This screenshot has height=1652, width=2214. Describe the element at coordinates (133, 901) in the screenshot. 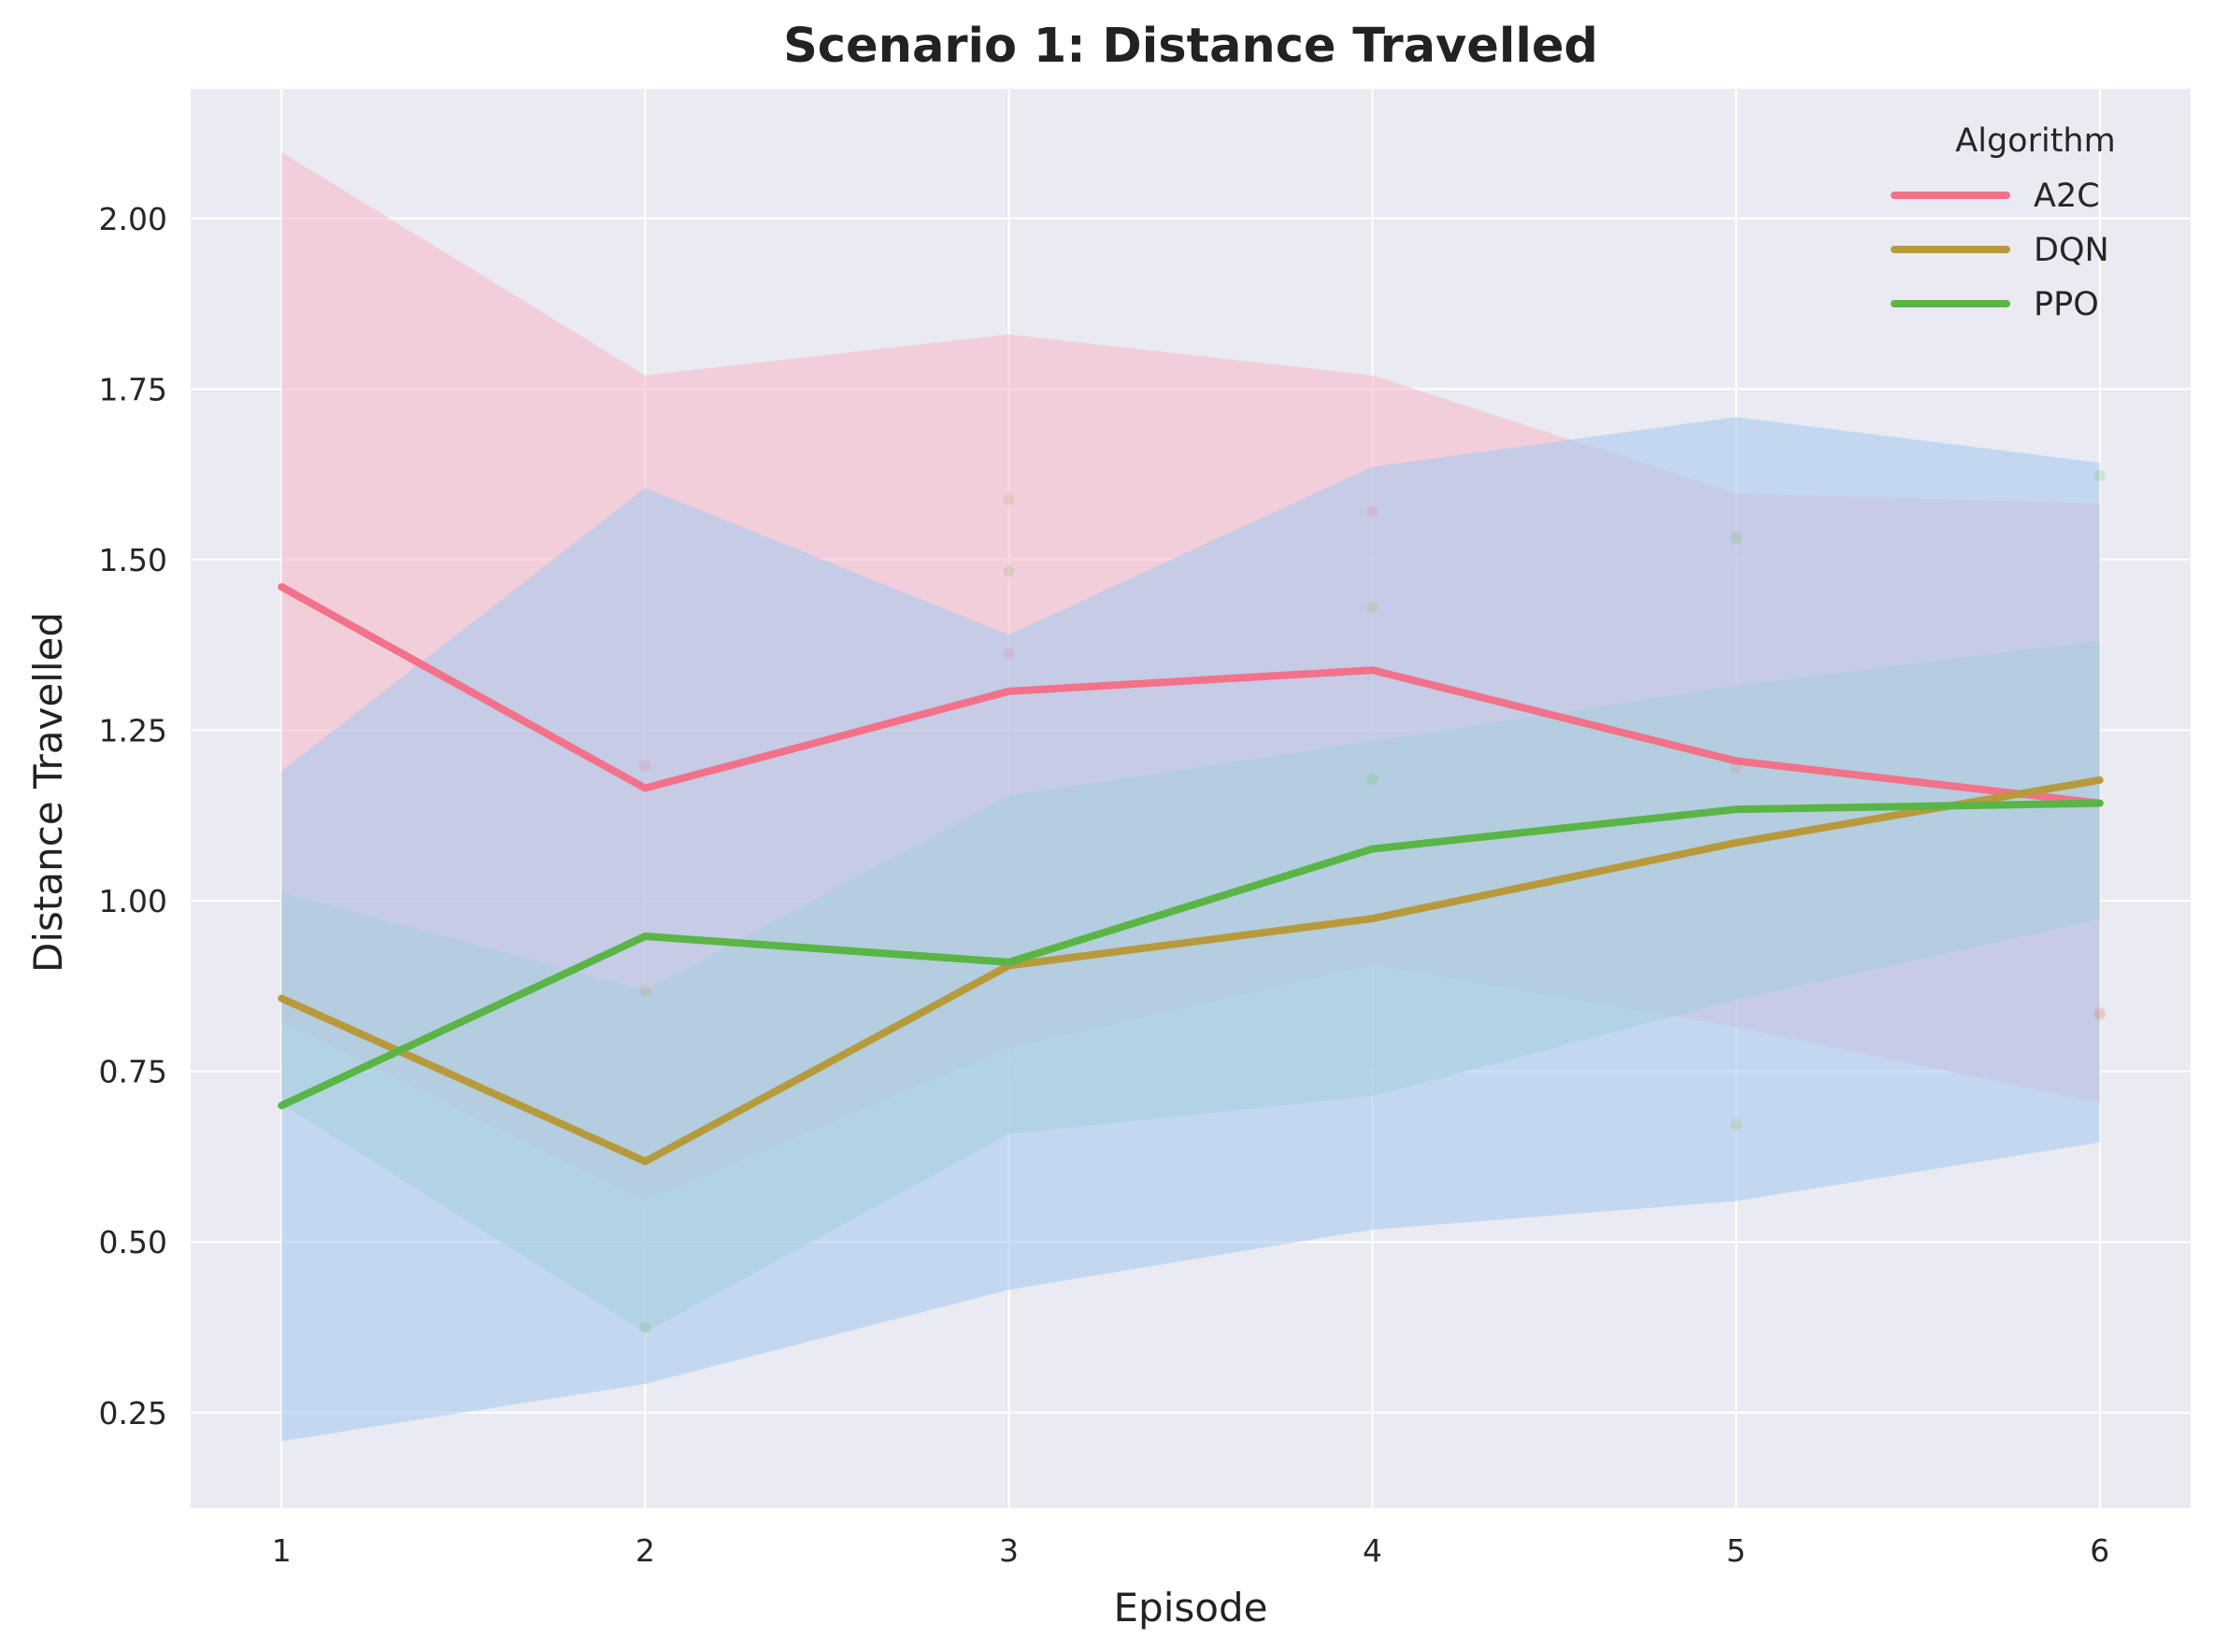

I see `y-tick-label: 1.00` at that location.